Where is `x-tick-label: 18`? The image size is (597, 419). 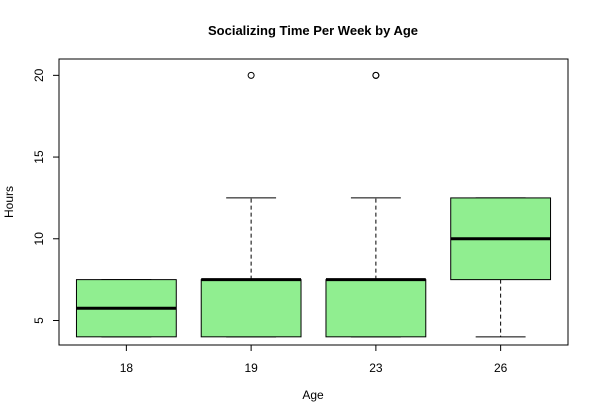 x-tick-label: 18 is located at coordinates (127, 368).